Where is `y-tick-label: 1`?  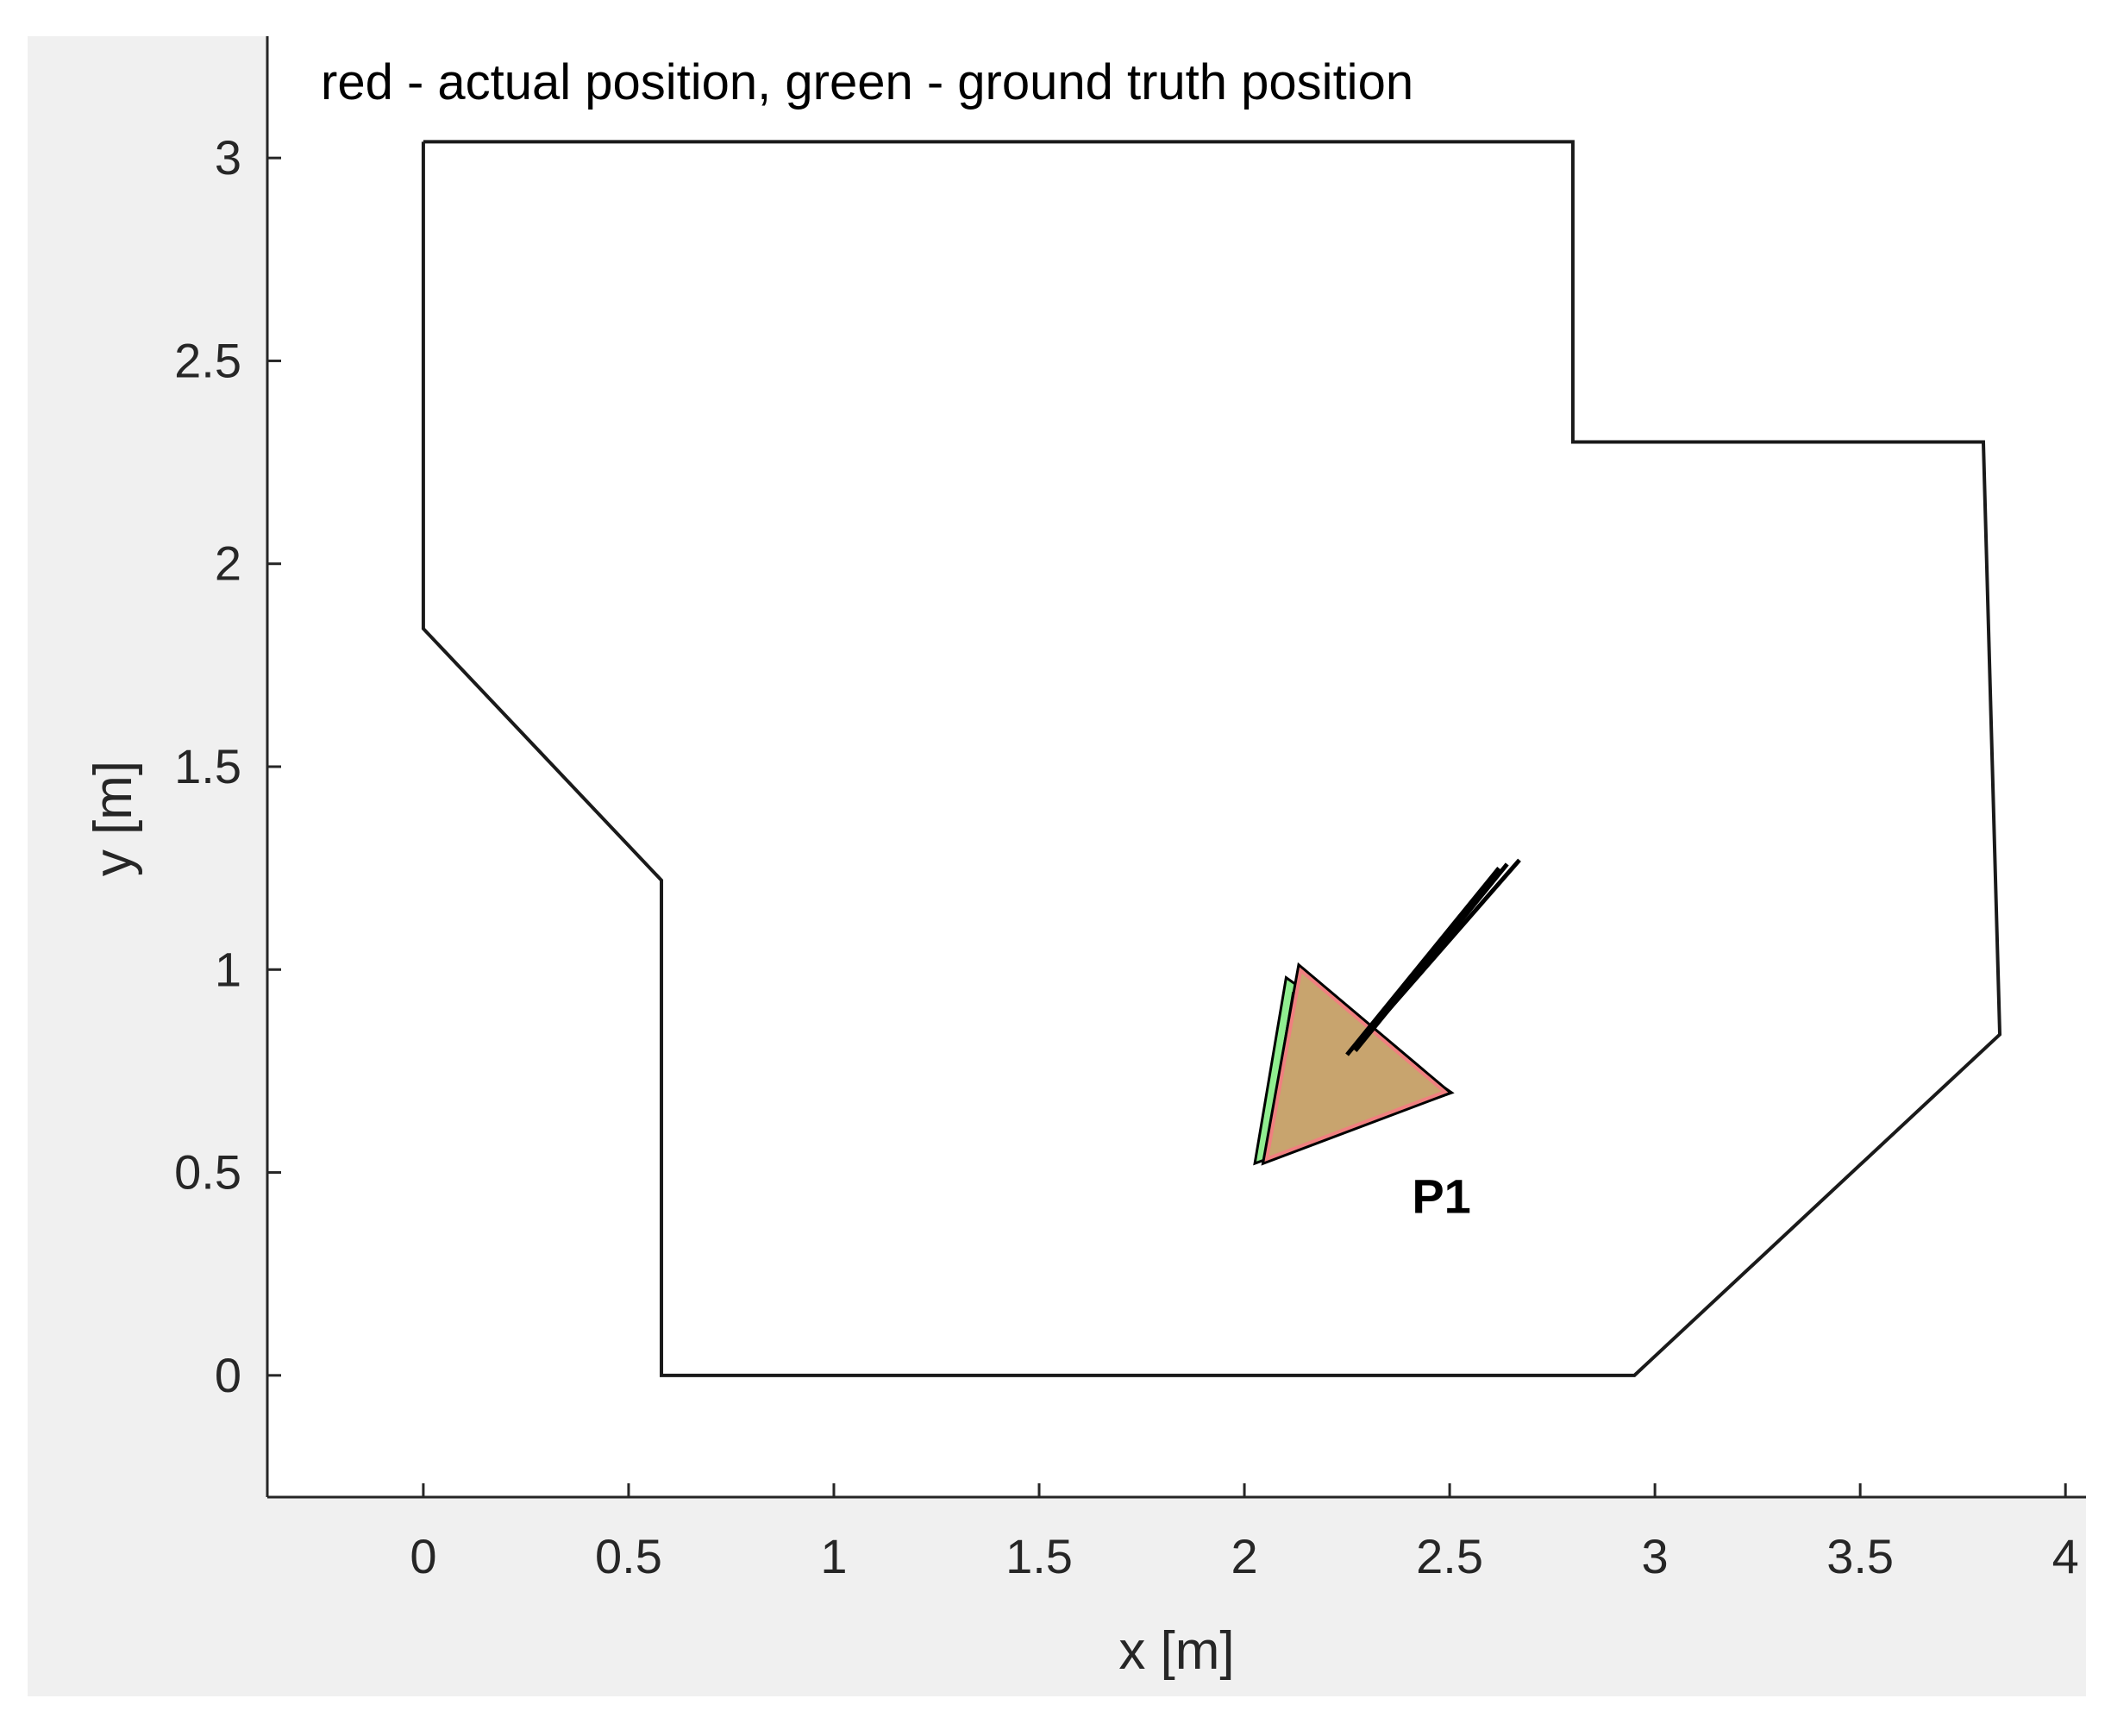 y-tick-label: 1 is located at coordinates (228, 969).